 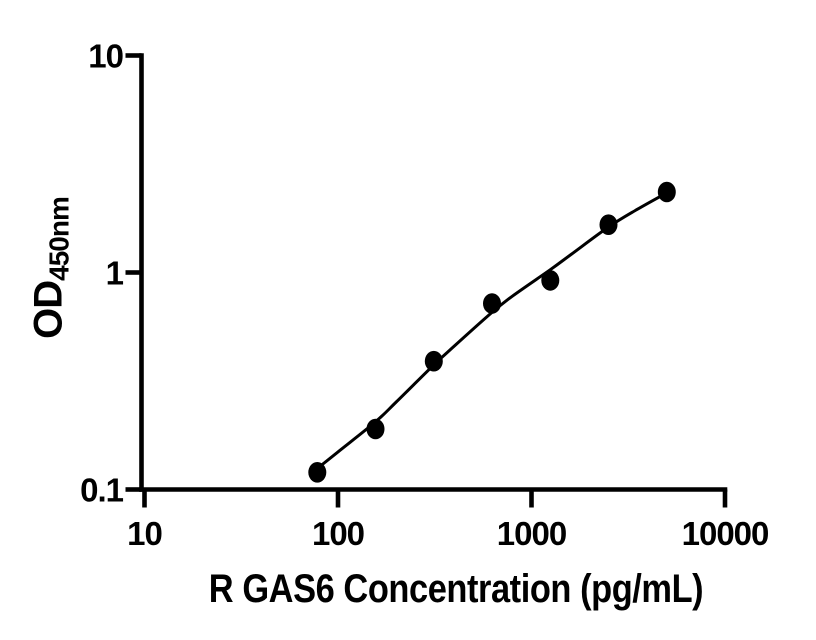 What do you see at coordinates (531, 533) in the screenshot?
I see `x-tick-label: 1000` at bounding box center [531, 533].